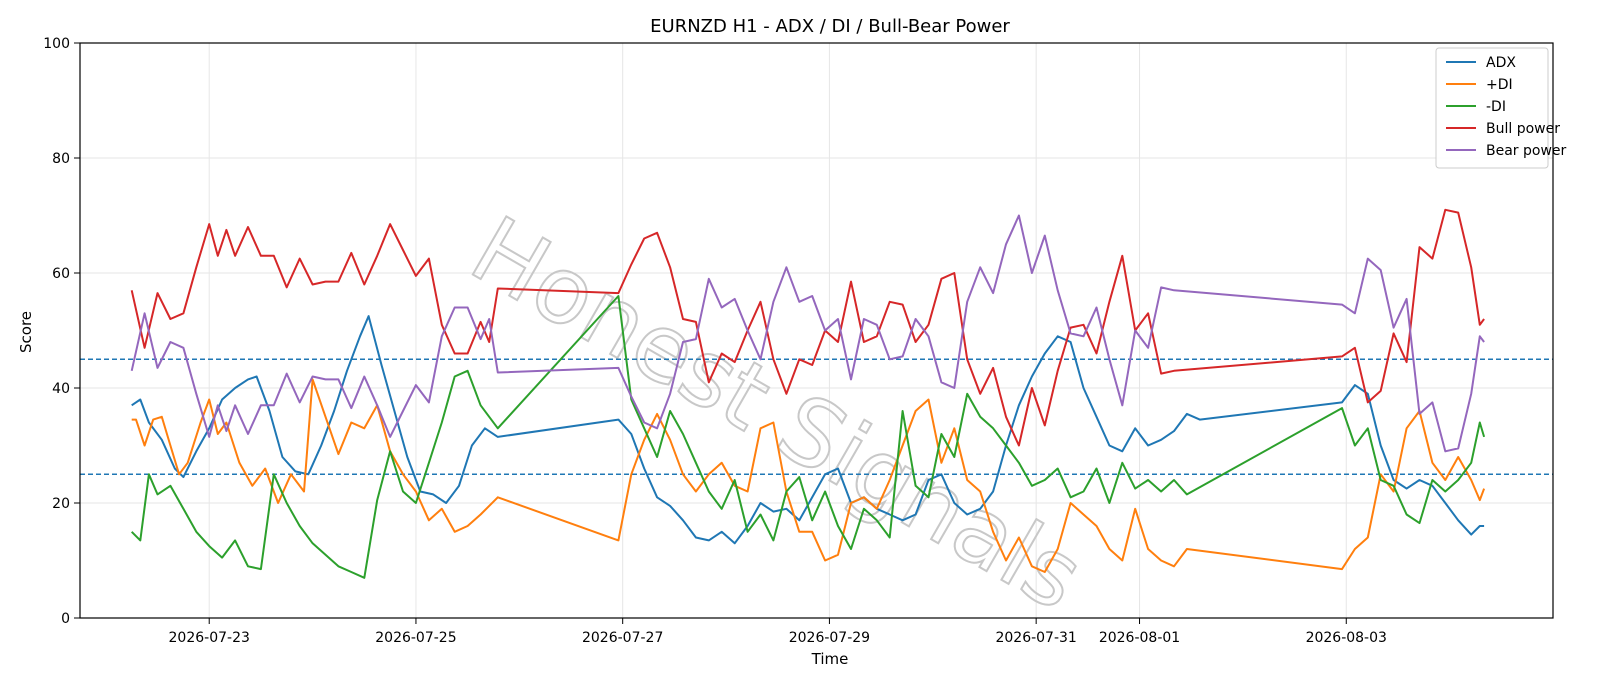 The width and height of the screenshot is (1600, 686). What do you see at coordinates (61, 159) in the screenshot?
I see `y-tick-label: 80` at bounding box center [61, 159].